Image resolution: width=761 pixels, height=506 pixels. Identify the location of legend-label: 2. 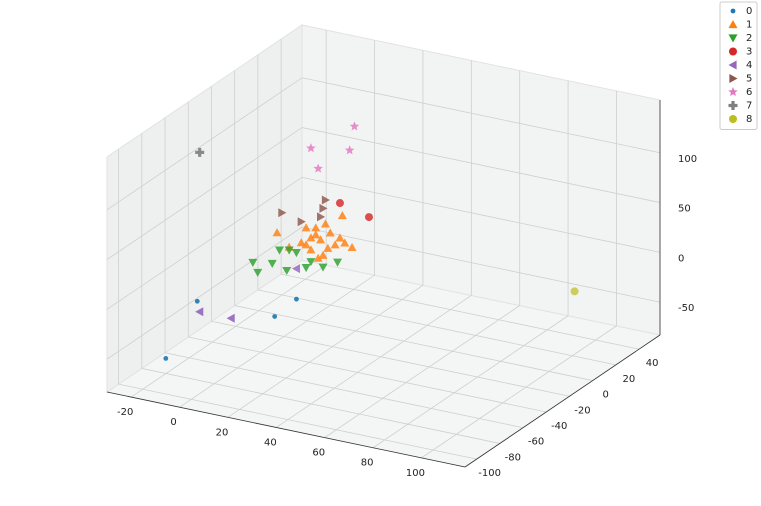
(749, 38).